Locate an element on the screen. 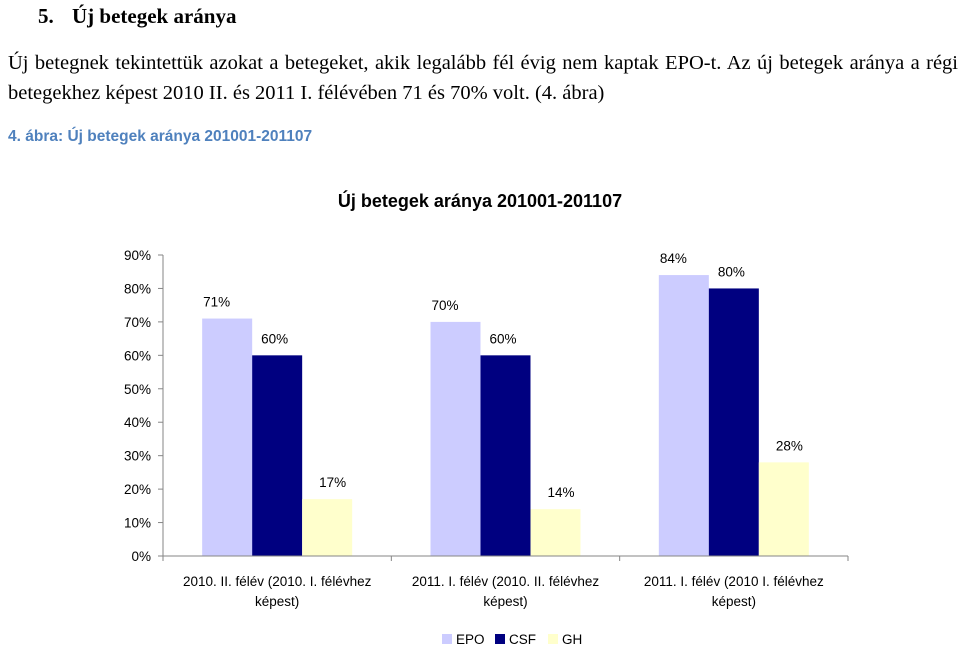 Image resolution: width=960 pixels, height=656 pixels. section-heading: 5. Új betegek aránya is located at coordinates (137, 16).